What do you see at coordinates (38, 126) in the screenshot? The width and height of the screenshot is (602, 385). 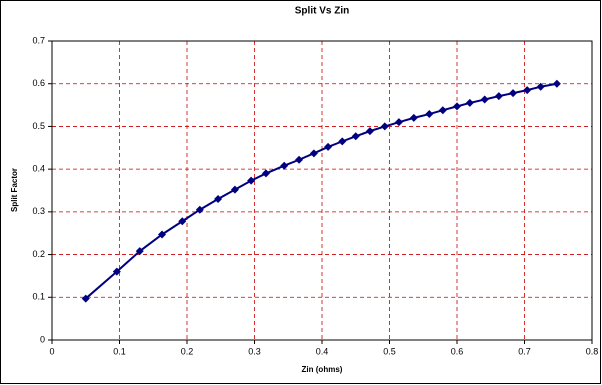 I see `y-tick-label: 0.5` at bounding box center [38, 126].